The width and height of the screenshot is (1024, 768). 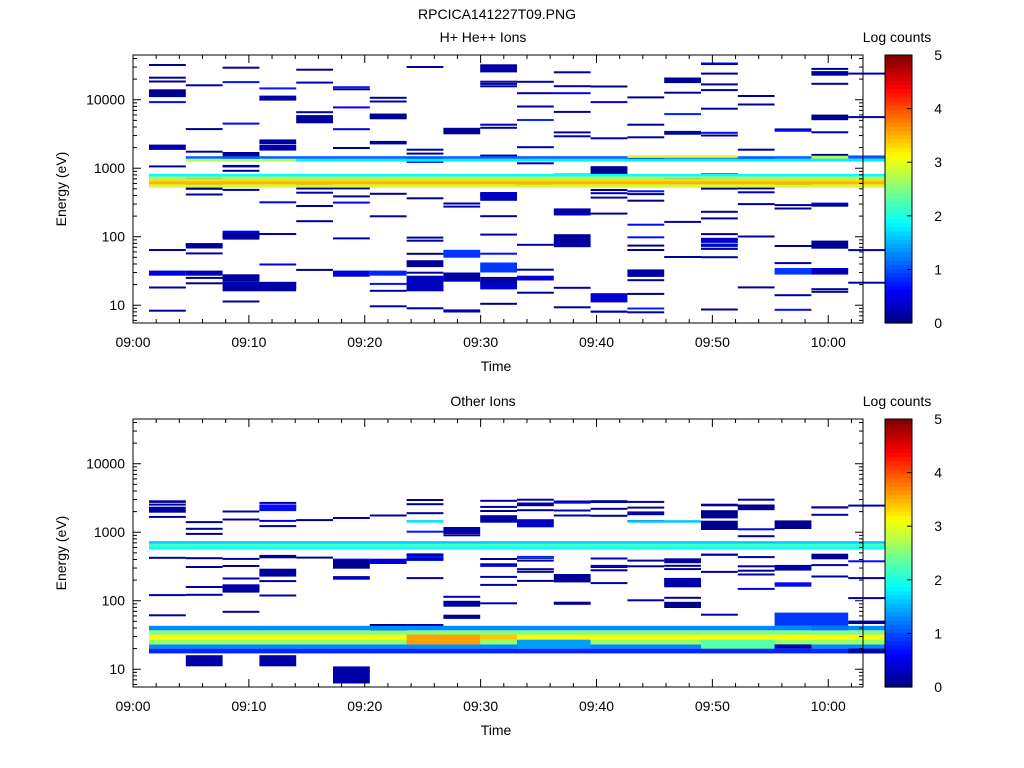 What do you see at coordinates (938, 269) in the screenshot?
I see `colorbar-tick-label: 1` at bounding box center [938, 269].